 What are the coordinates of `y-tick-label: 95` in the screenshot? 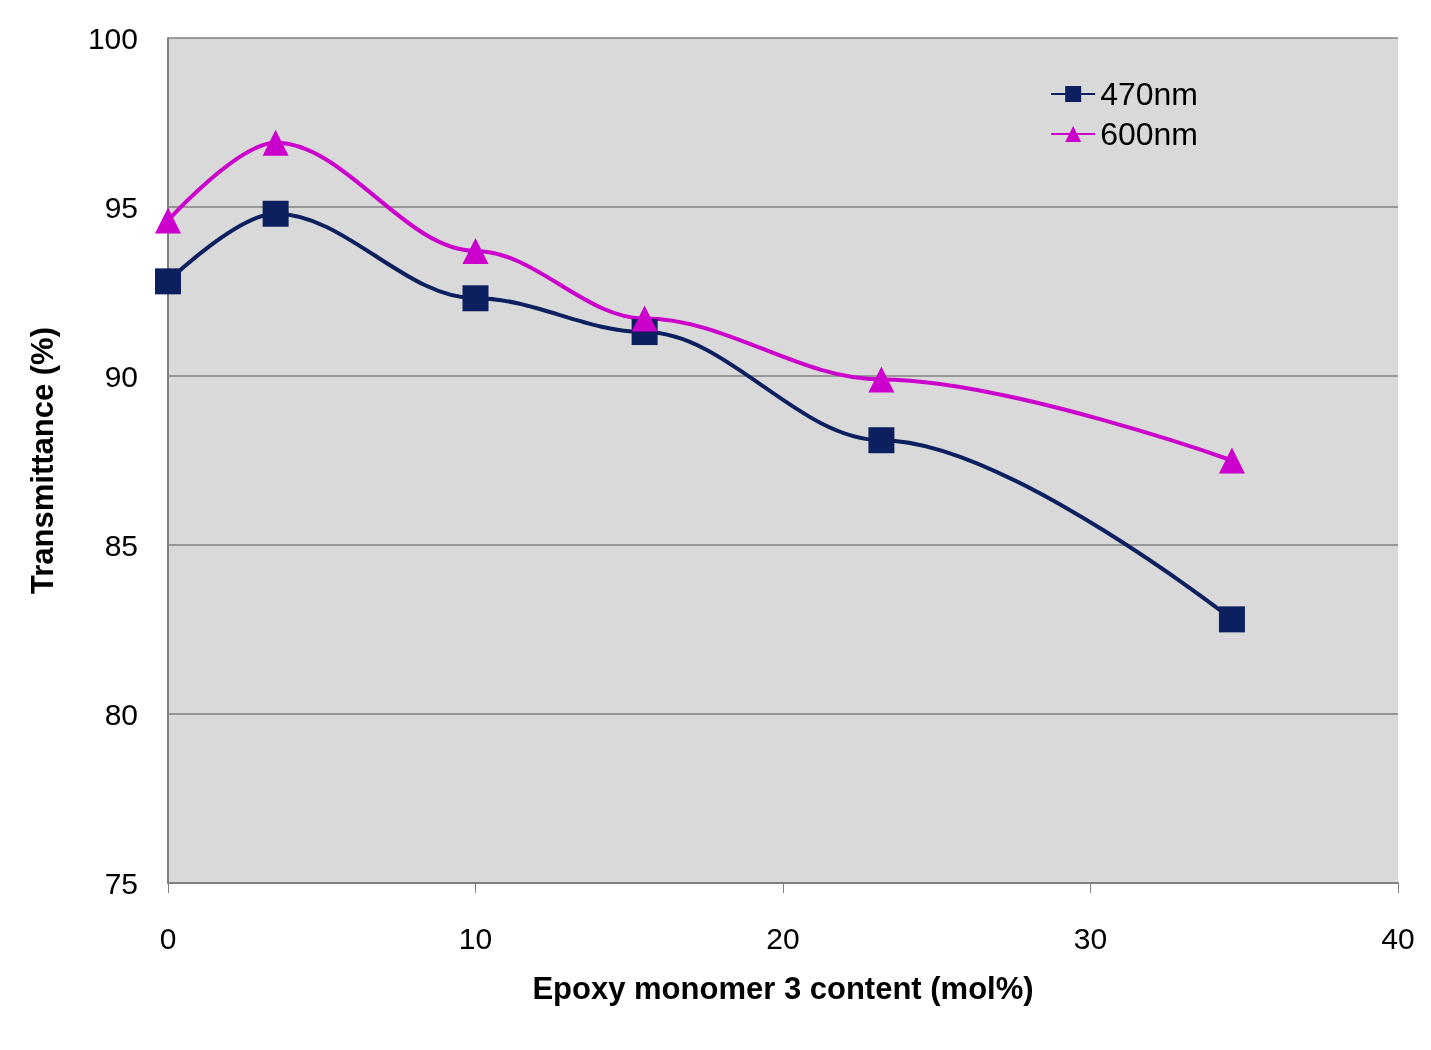 It's located at (121, 207).